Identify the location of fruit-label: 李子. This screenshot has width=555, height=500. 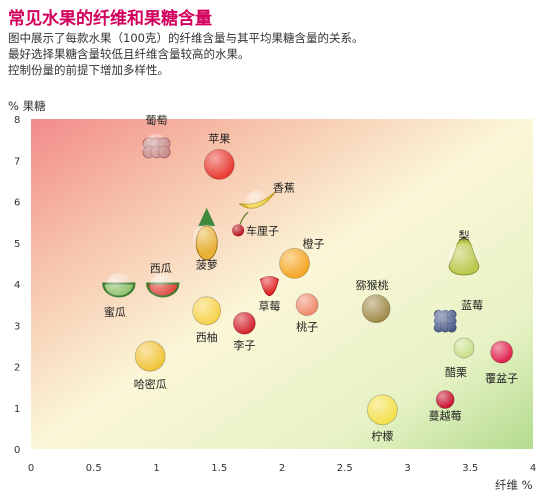
(244, 345).